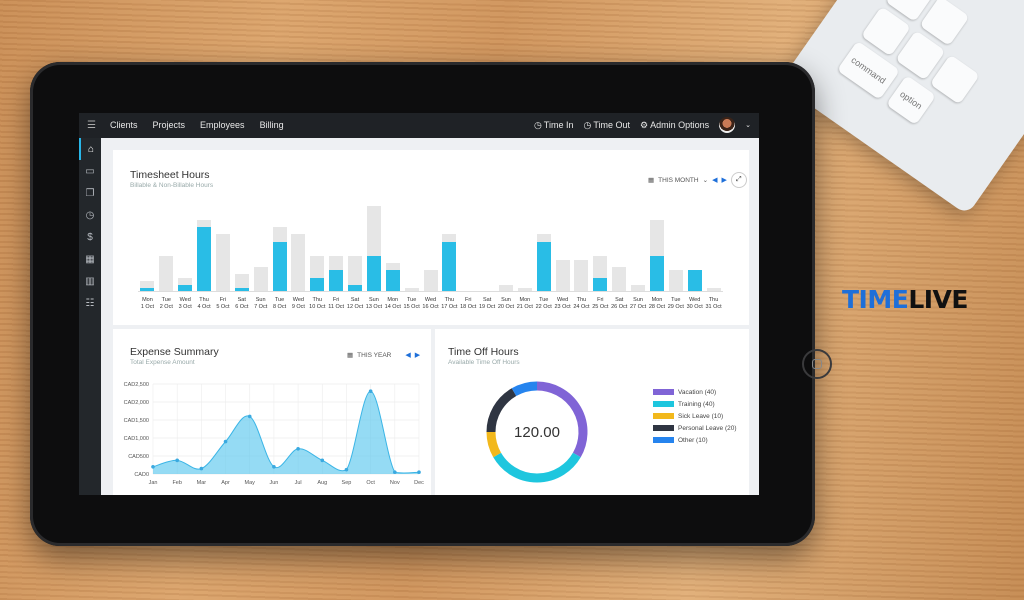 This screenshot has height=600, width=1024. I want to click on home-button, so click(817, 364).